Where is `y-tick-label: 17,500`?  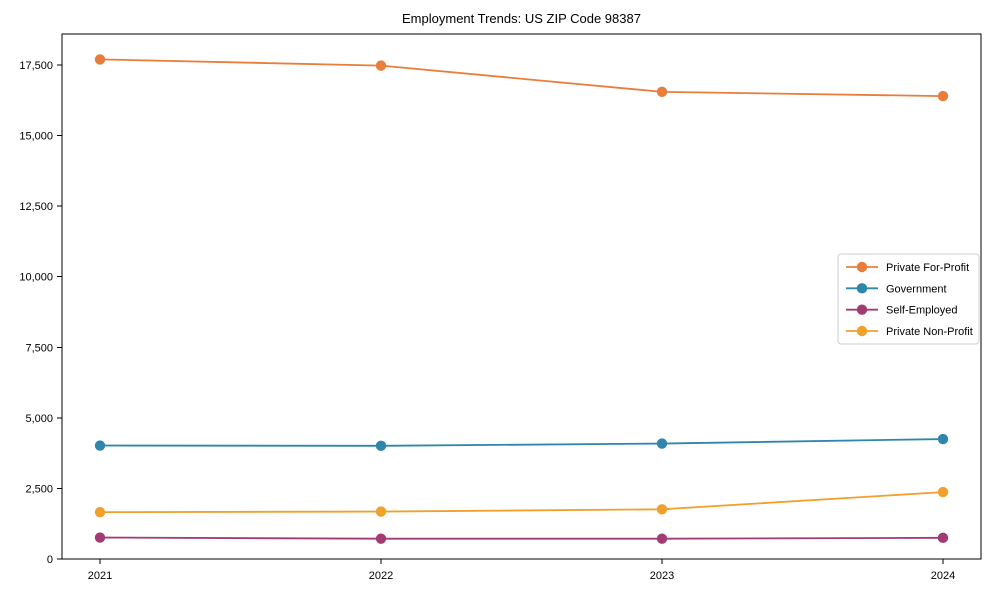 y-tick-label: 17,500 is located at coordinates (36, 66).